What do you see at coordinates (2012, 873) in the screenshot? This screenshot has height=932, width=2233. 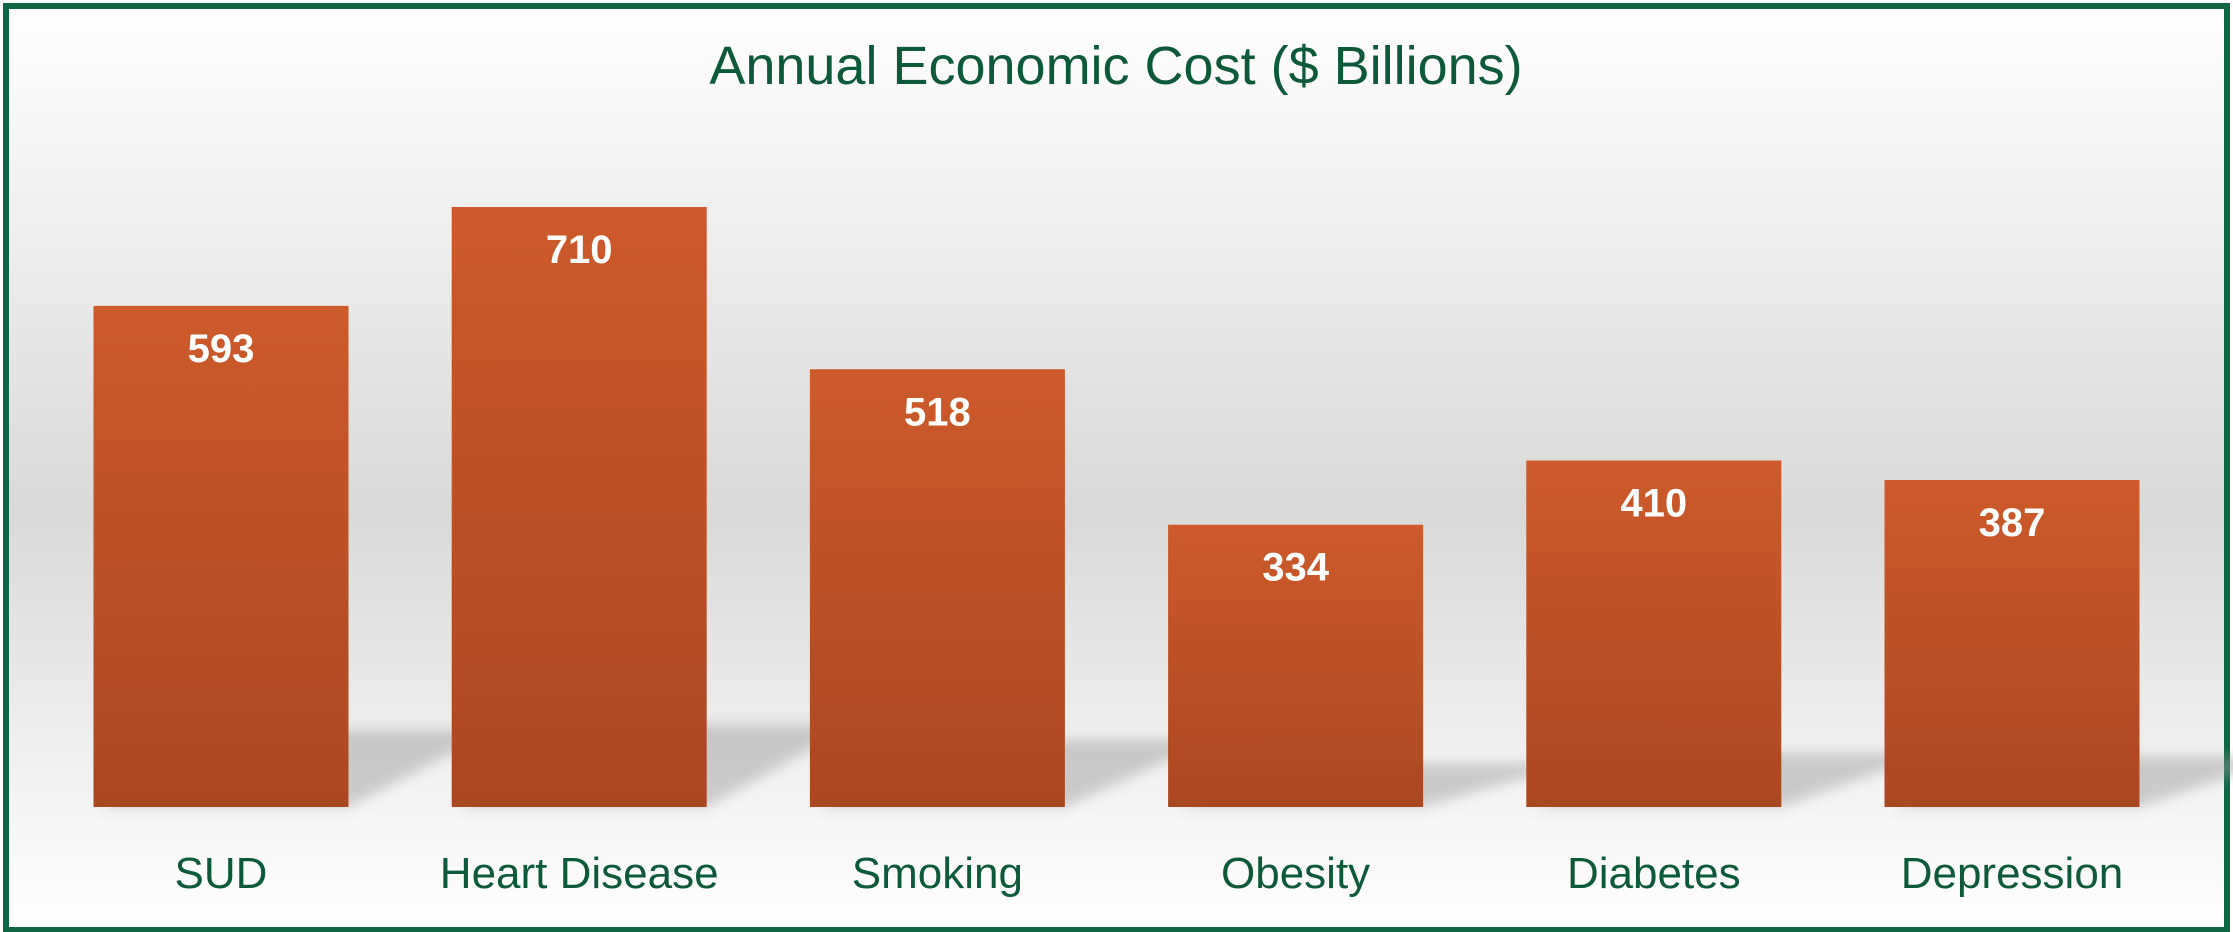 I see `category-label-depression: Depression` at bounding box center [2012, 873].